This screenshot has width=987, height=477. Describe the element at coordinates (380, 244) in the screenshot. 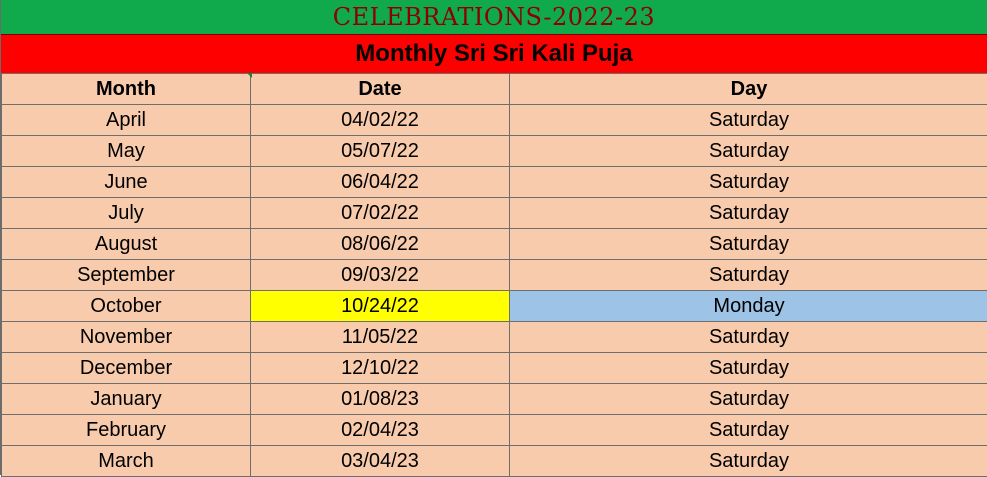

I see `cell-date: 08/06/22` at that location.